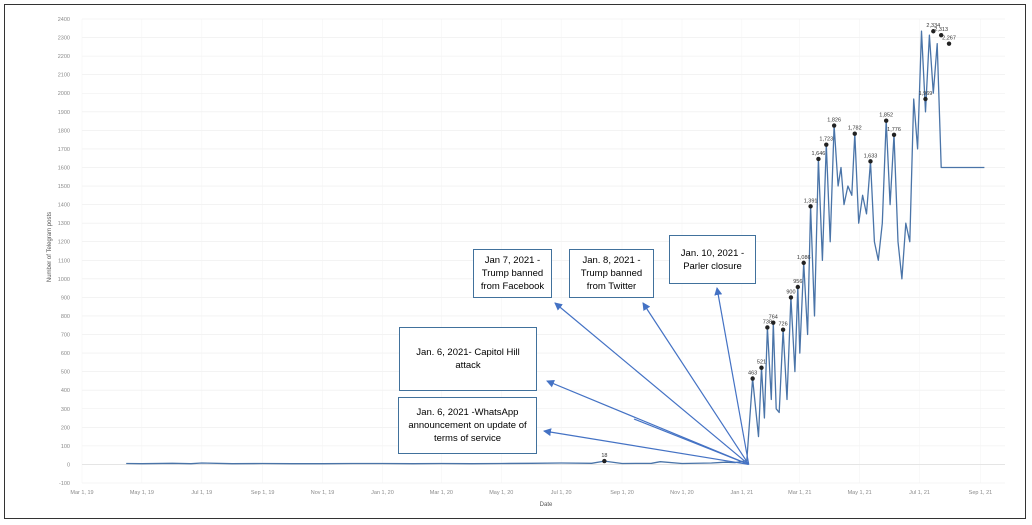 The width and height of the screenshot is (1032, 525). Describe the element at coordinates (926, 94) in the screenshot. I see `data-point-label: 1,969` at that location.